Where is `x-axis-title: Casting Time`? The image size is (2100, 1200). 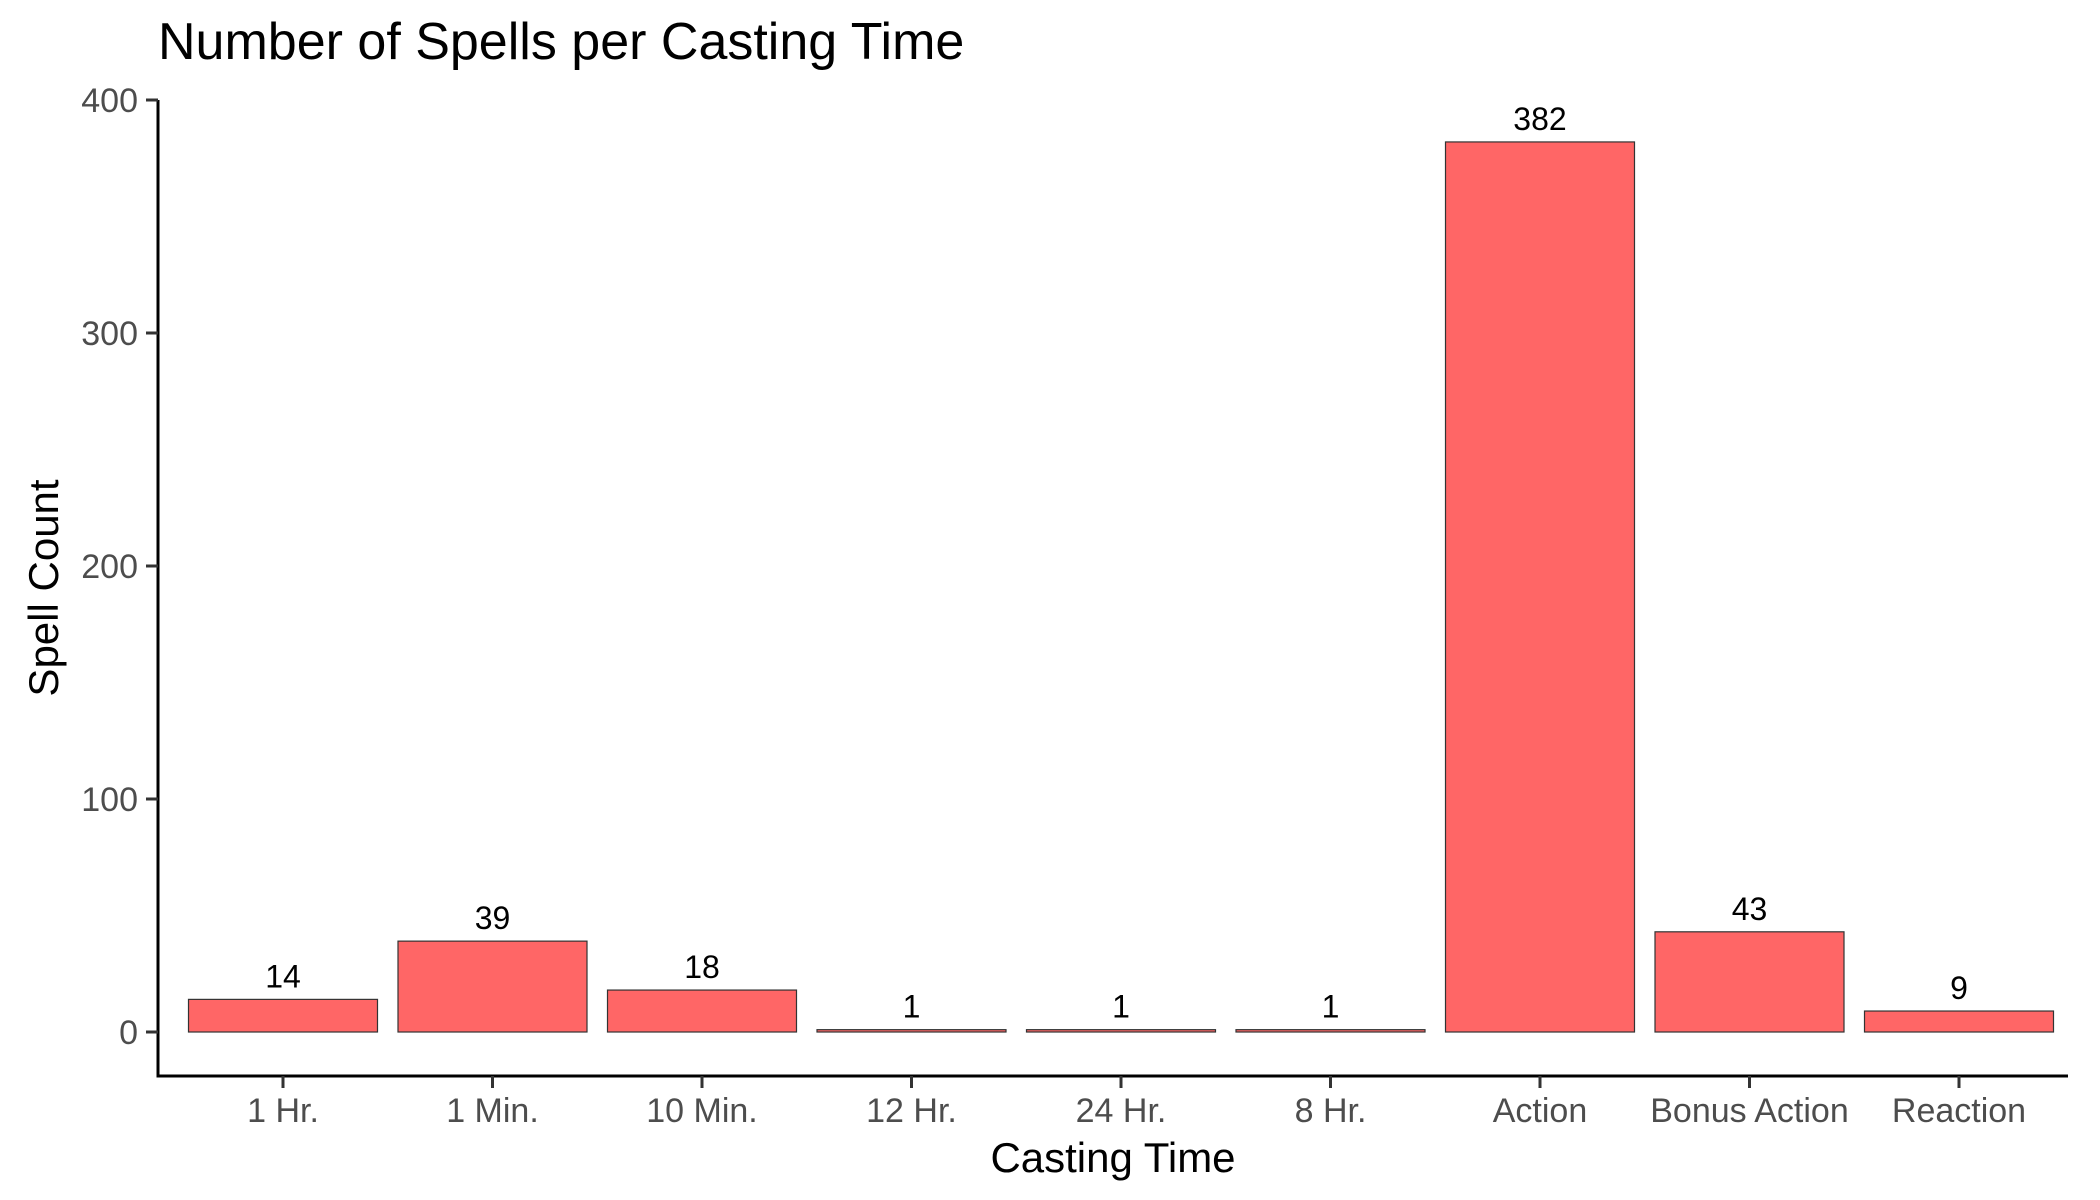 x-axis-title: Casting Time is located at coordinates (1112, 1157).